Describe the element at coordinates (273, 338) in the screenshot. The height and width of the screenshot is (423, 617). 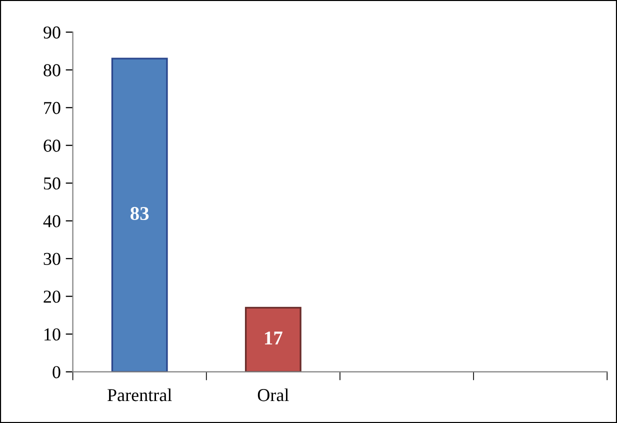
I see `data-label: 17` at that location.